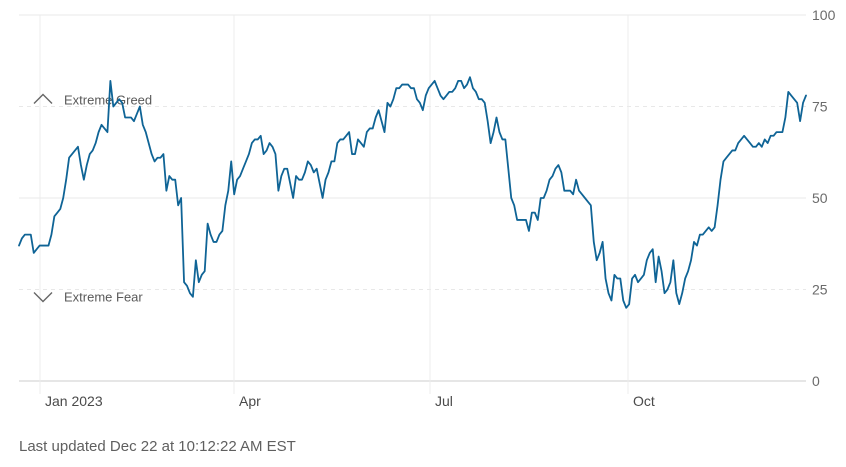  Describe the element at coordinates (824, 15) in the screenshot. I see `y-tick-label: 100` at that location.